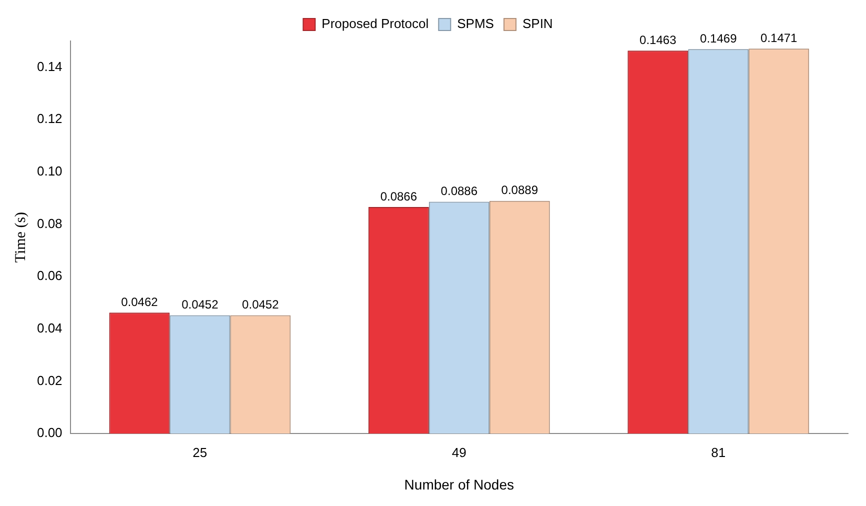 This screenshot has width=866, height=506. Describe the element at coordinates (49, 118) in the screenshot. I see `y-tick-label: 0.12` at that location.